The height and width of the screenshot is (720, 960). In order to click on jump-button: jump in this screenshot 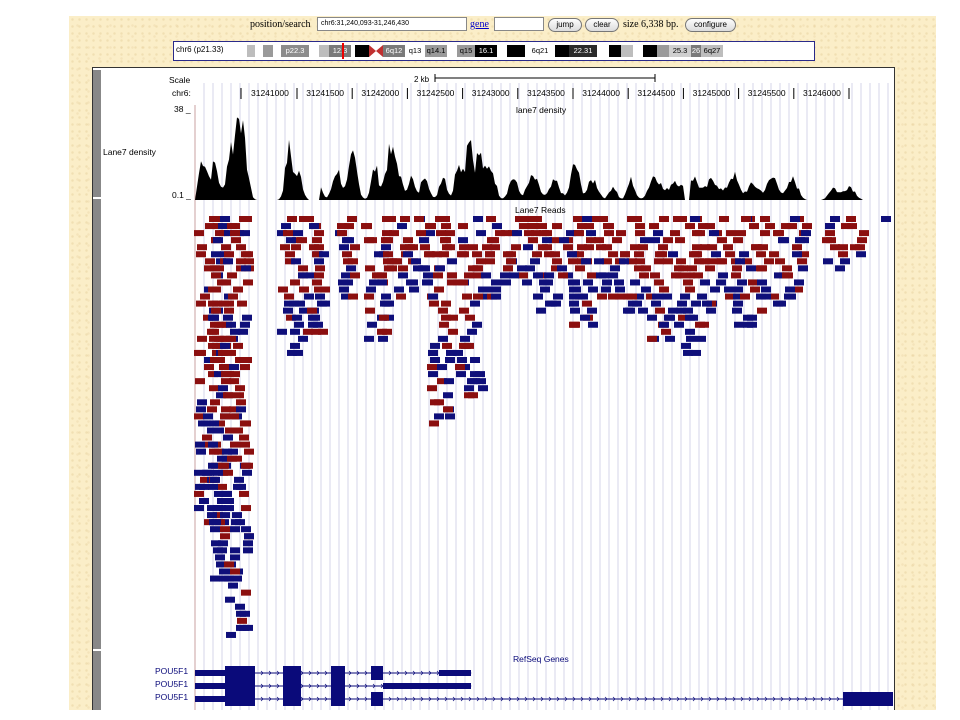, I will do `click(565, 25)`.